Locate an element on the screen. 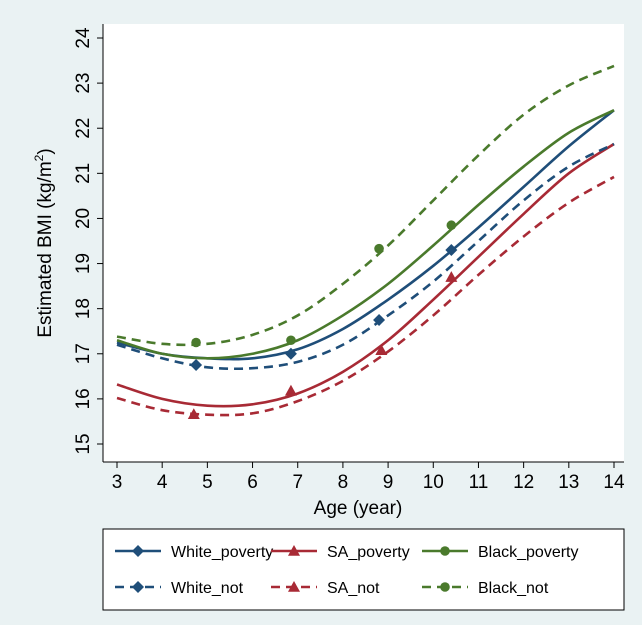 This screenshot has height=625, width=642. legend-label-white-not: White_not is located at coordinates (207, 588).